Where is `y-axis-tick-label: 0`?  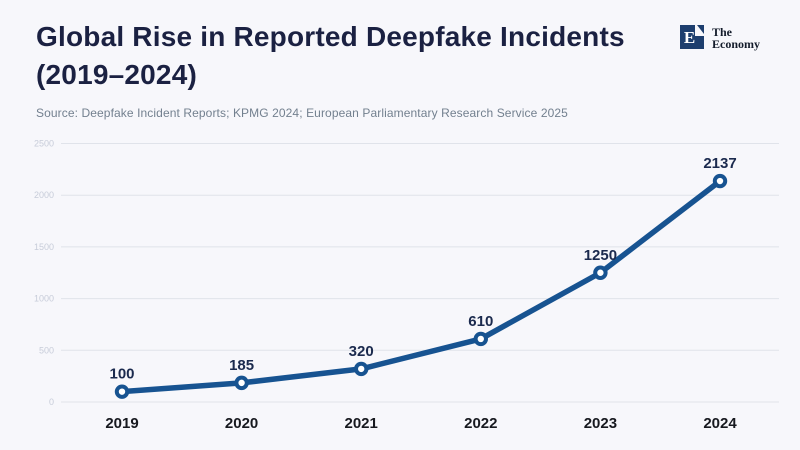 y-axis-tick-label: 0 is located at coordinates (51, 402).